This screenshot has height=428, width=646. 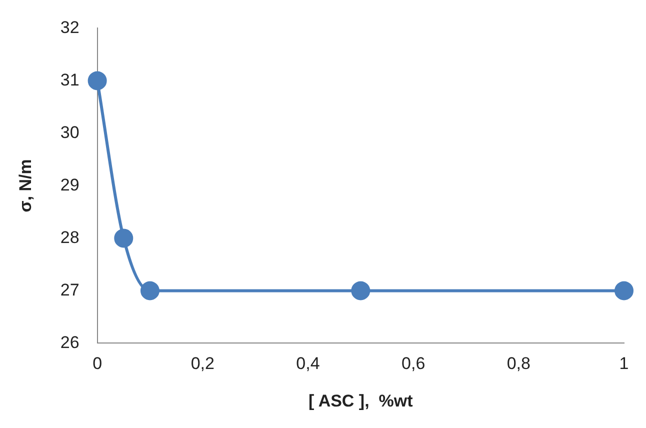 I want to click on y-tick-label: 30, so click(x=70, y=132).